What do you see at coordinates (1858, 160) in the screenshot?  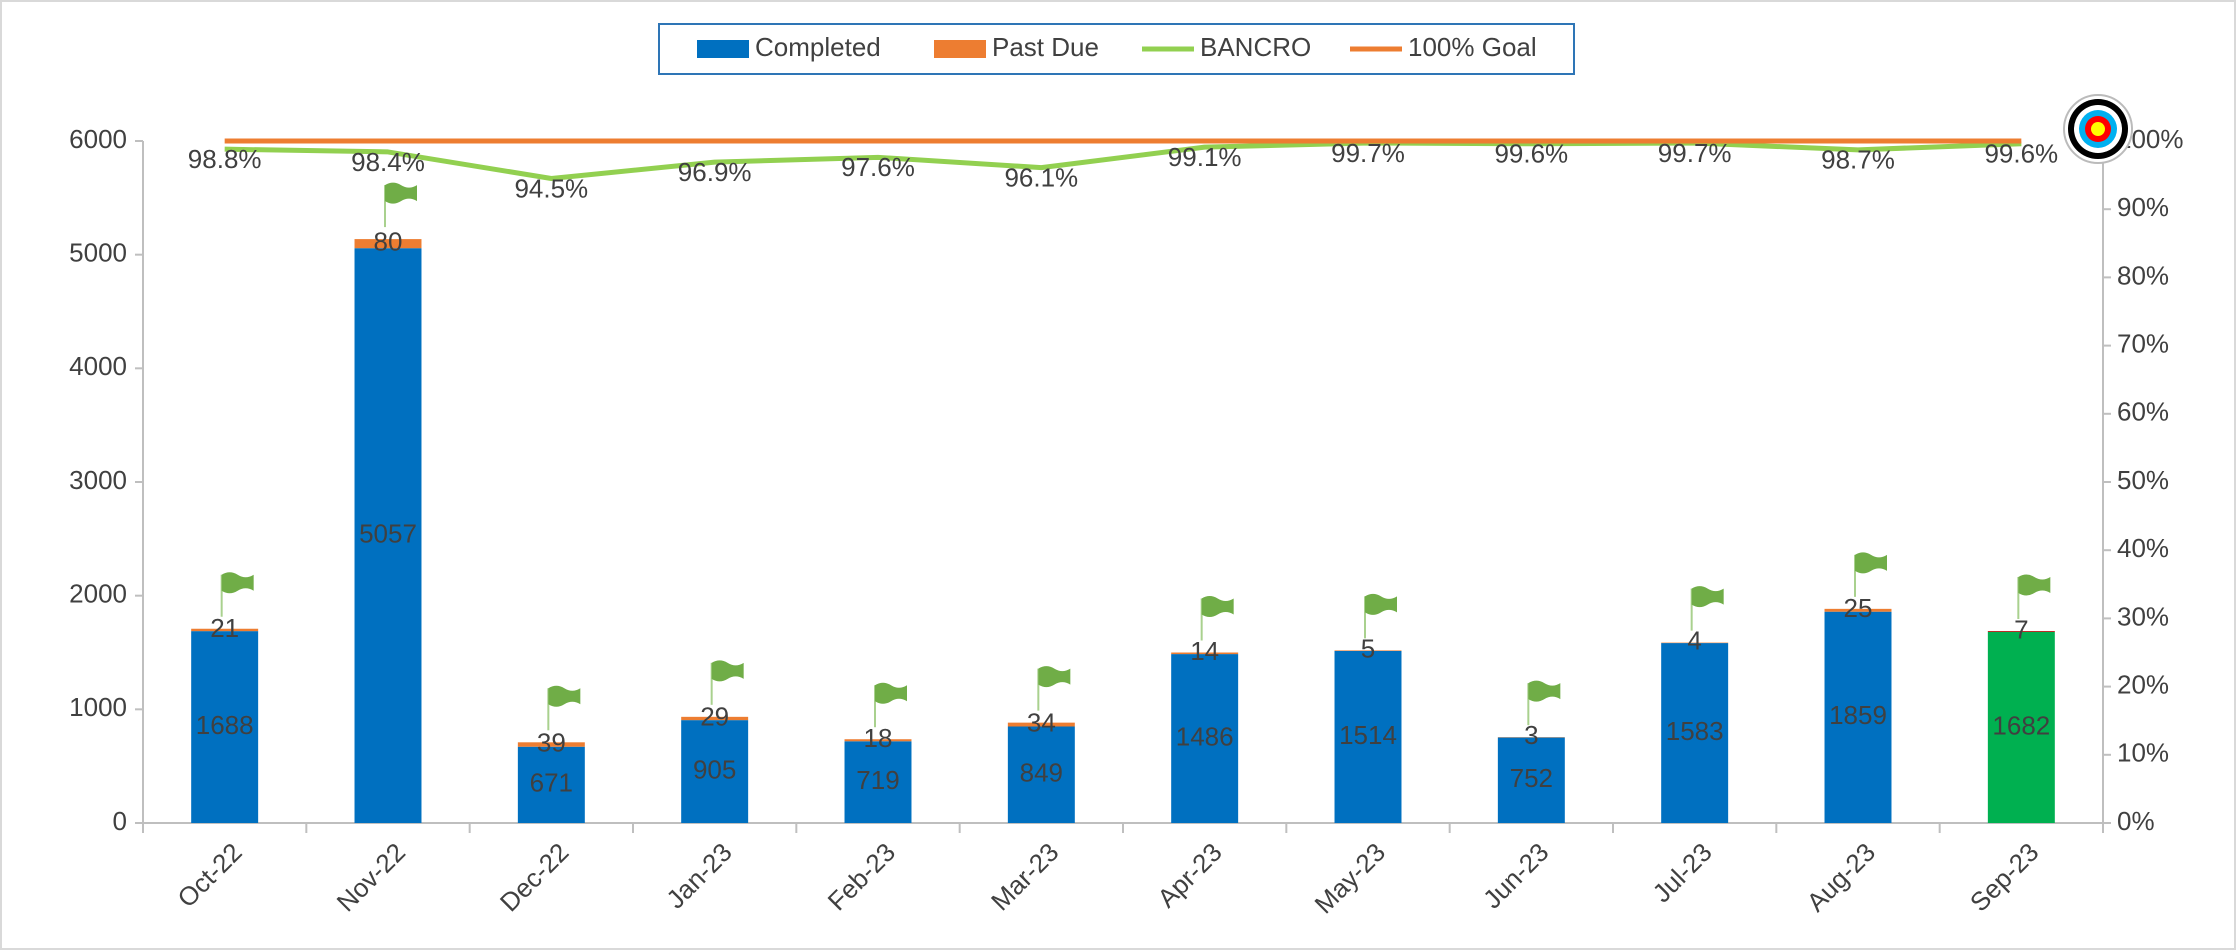 I see `line-data-label: 98.7%` at bounding box center [1858, 160].